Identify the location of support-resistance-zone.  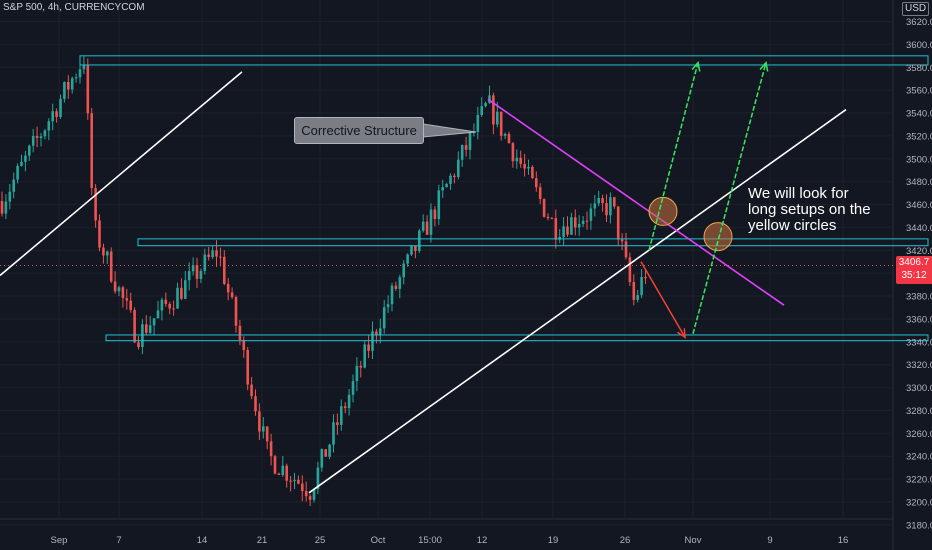
(533, 242).